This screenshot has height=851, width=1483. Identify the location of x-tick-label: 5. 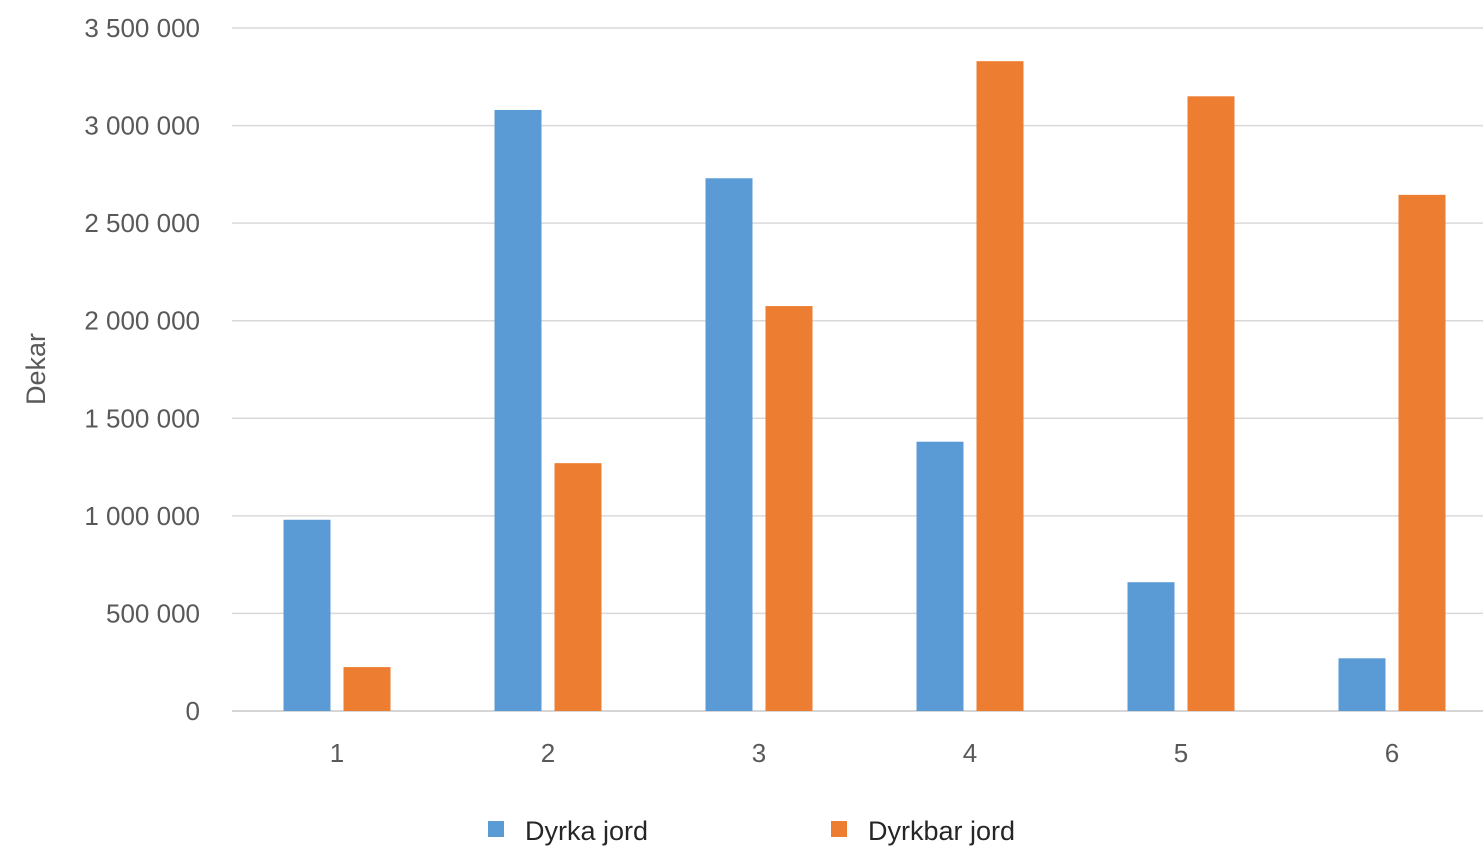
(1181, 753).